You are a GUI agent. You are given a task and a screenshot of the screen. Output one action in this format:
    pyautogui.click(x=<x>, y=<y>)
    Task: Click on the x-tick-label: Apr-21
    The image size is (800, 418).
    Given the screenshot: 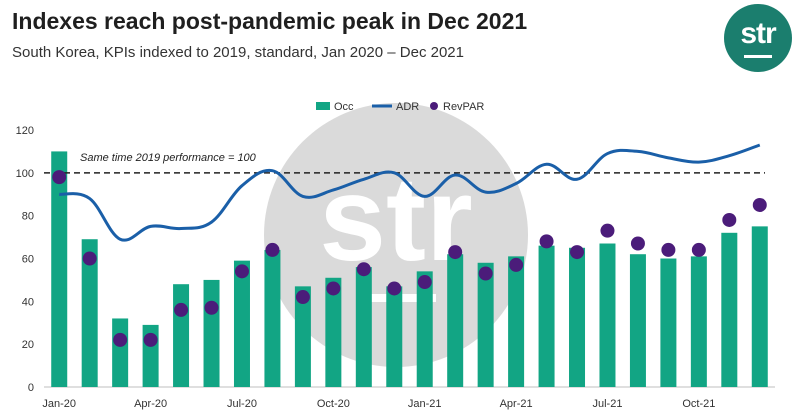 What is the action you would take?
    pyautogui.click(x=516, y=404)
    